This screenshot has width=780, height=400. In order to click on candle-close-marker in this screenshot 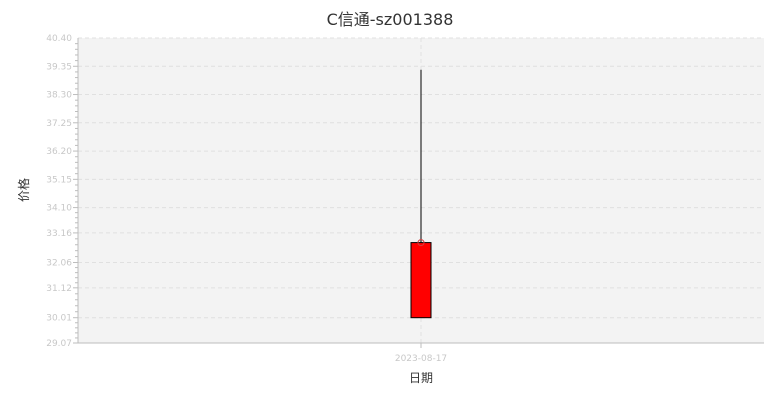, I will do `click(421, 243)`.